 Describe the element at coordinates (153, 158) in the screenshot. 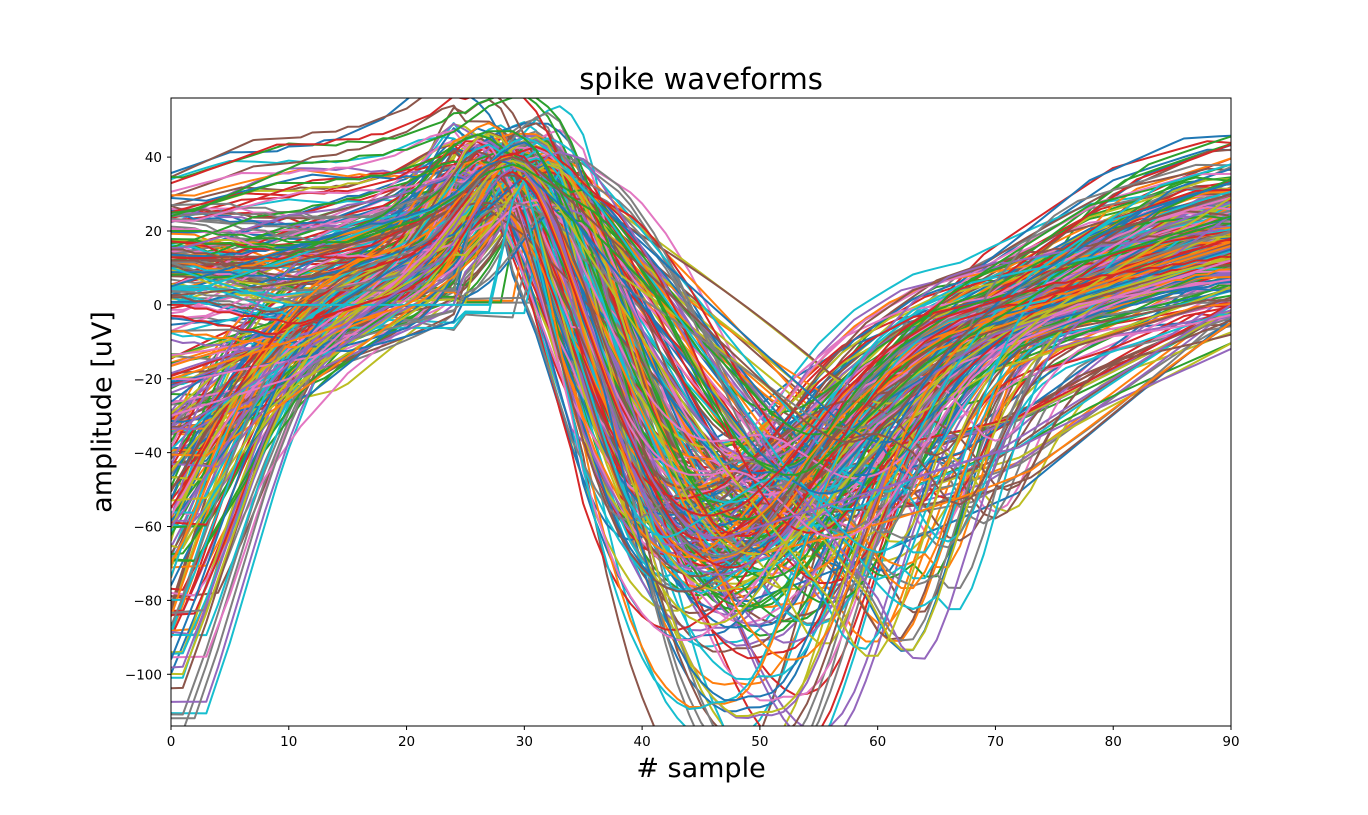

I see `y-tick-label: 40` at that location.